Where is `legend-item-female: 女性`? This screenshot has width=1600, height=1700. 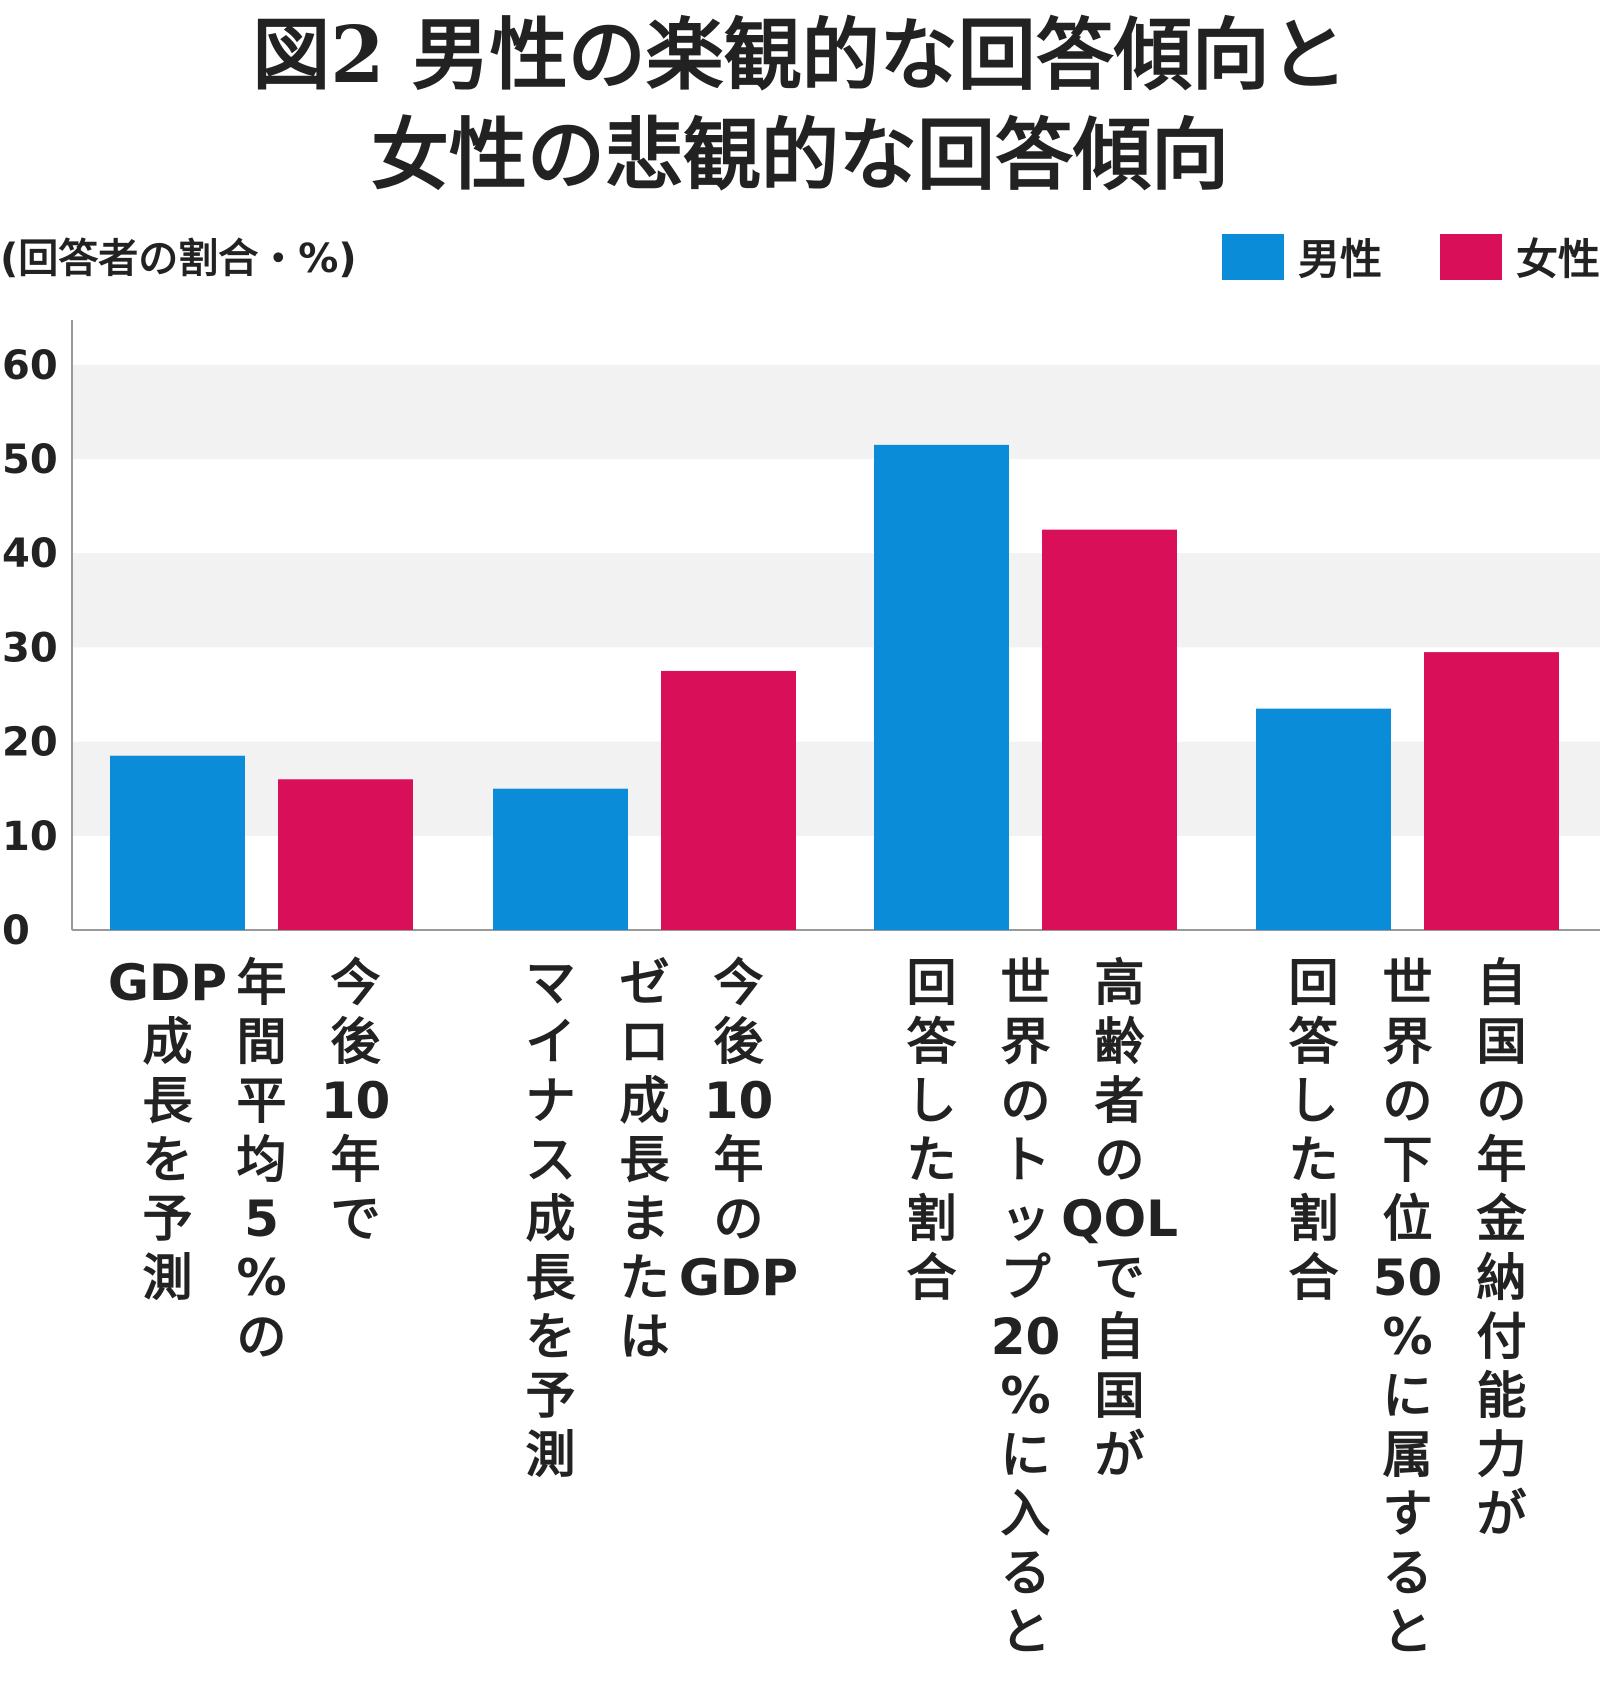
legend-item-female: 女性 is located at coordinates (1519, 256).